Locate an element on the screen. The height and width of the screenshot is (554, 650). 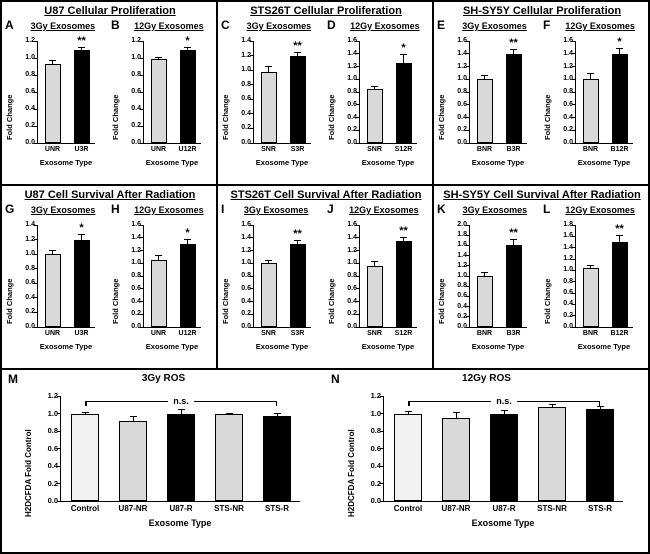
panel-letter: N is located at coordinates (335, 379).